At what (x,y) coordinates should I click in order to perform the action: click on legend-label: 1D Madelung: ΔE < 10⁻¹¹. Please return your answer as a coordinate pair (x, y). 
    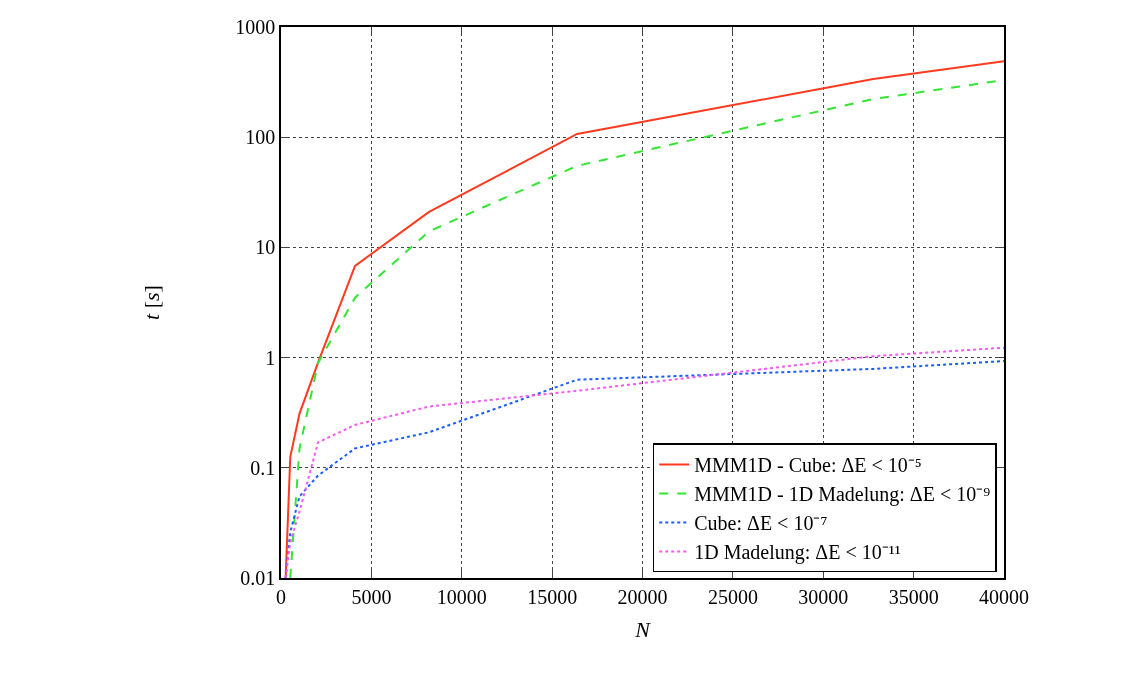
    Looking at the image, I should click on (797, 553).